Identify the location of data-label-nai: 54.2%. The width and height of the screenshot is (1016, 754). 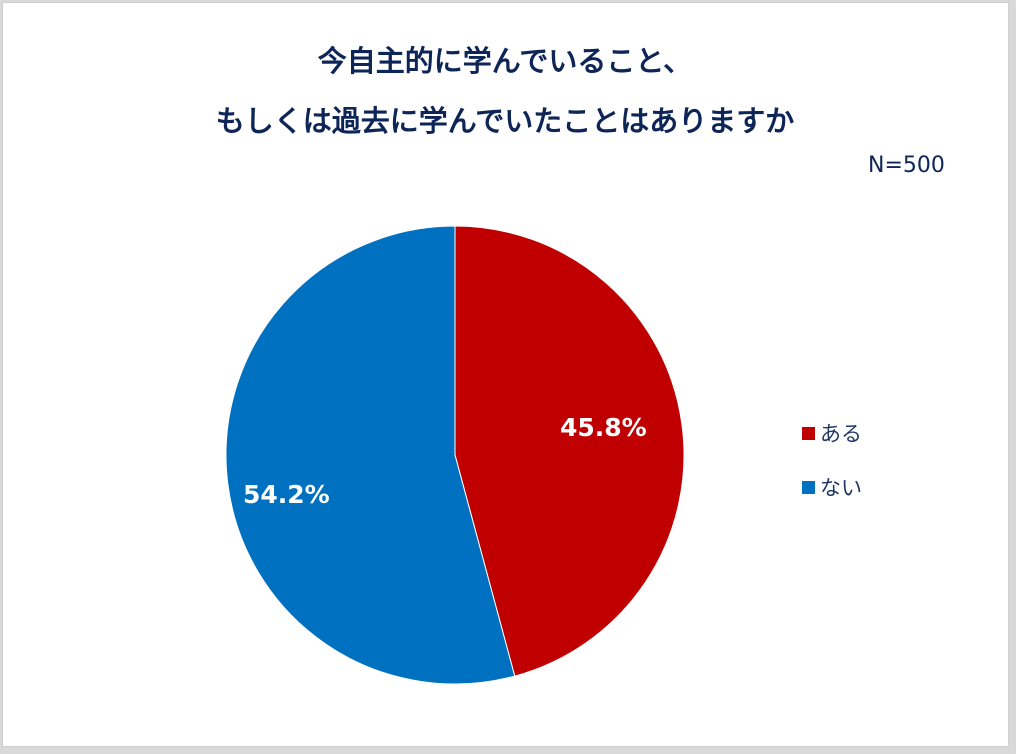
(286, 494).